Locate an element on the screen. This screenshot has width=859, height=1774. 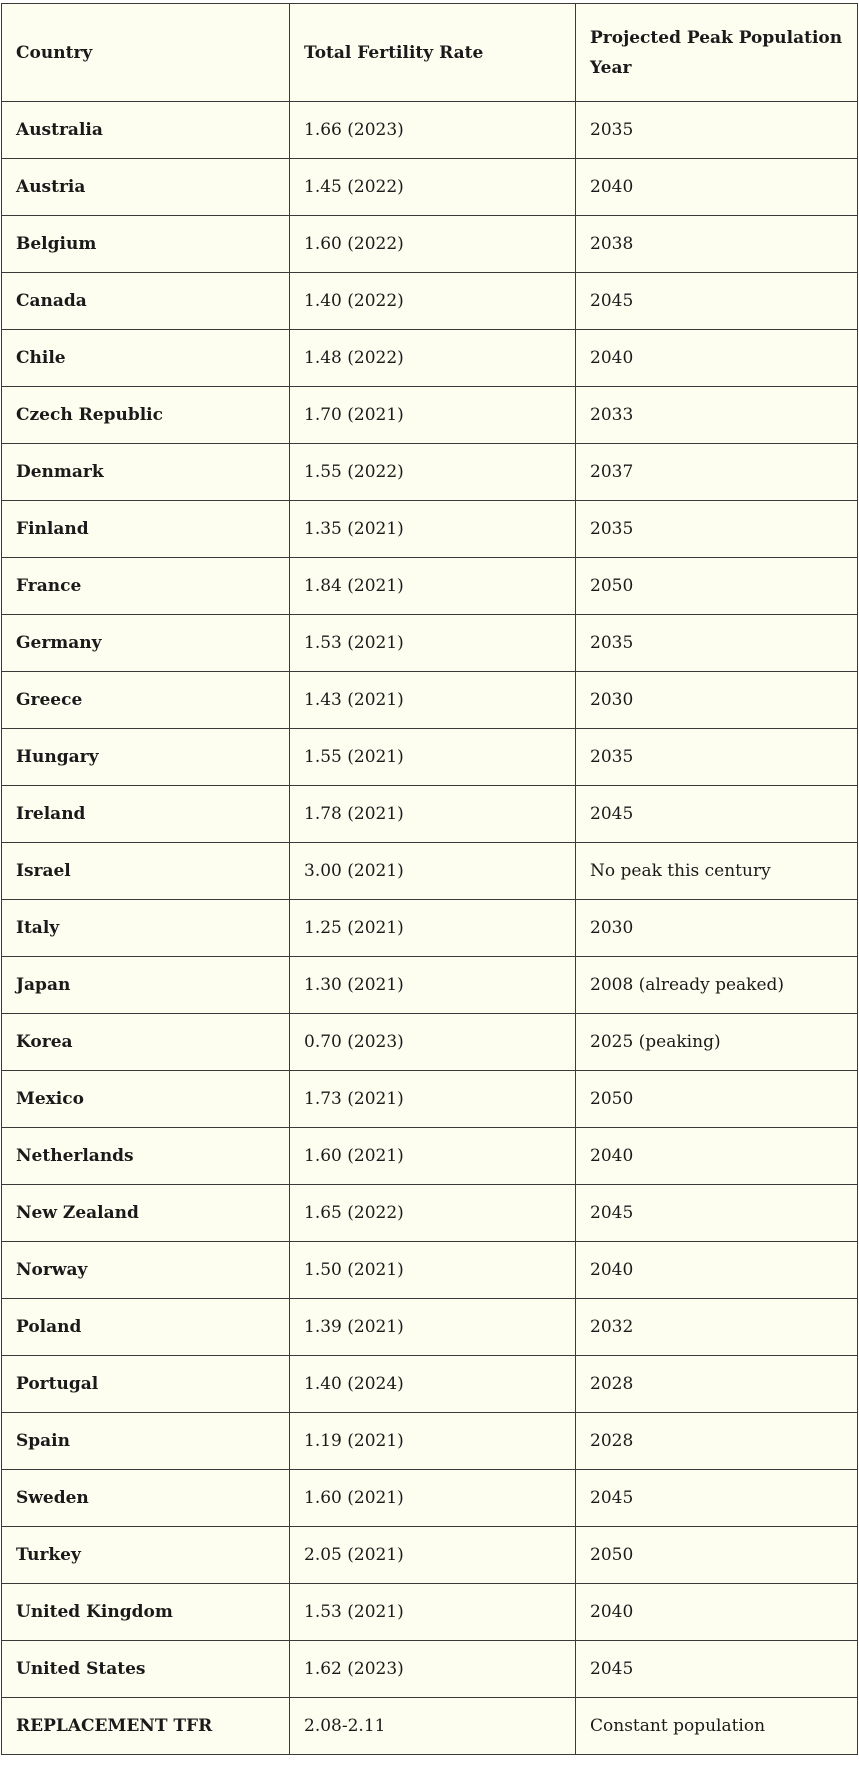
table-row: Netherlands 1.60 (2021) 2040 is located at coordinates (429, 1156).